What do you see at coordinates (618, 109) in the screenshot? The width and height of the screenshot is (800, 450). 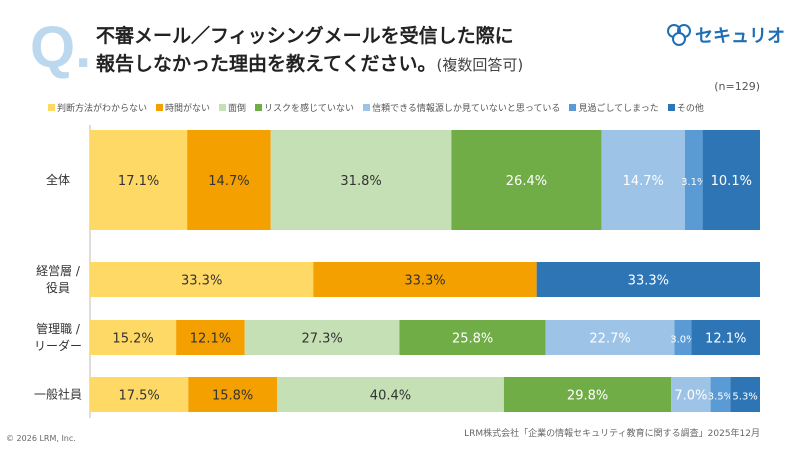 I see `legend-label: 見過ごしてしまった` at bounding box center [618, 109].